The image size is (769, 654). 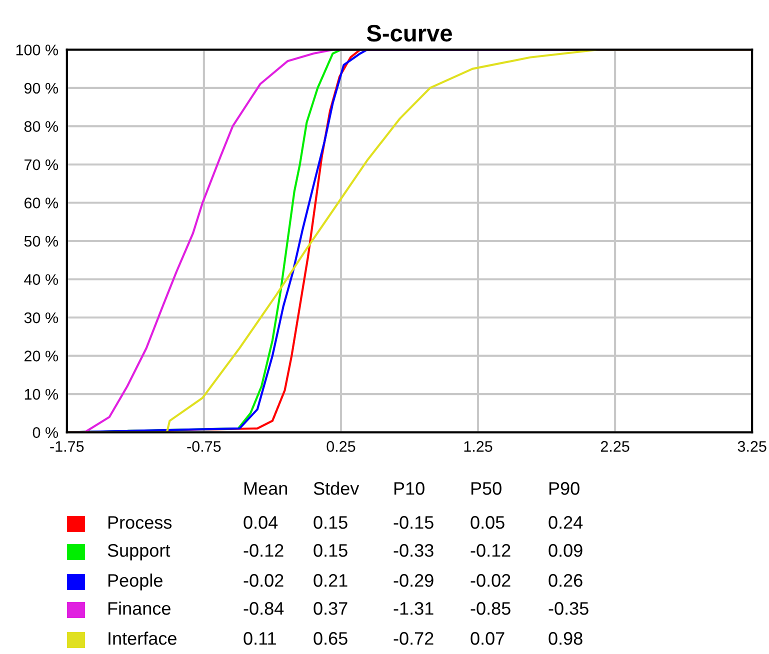 I want to click on y-tick-label: 50 %, so click(x=41, y=241).